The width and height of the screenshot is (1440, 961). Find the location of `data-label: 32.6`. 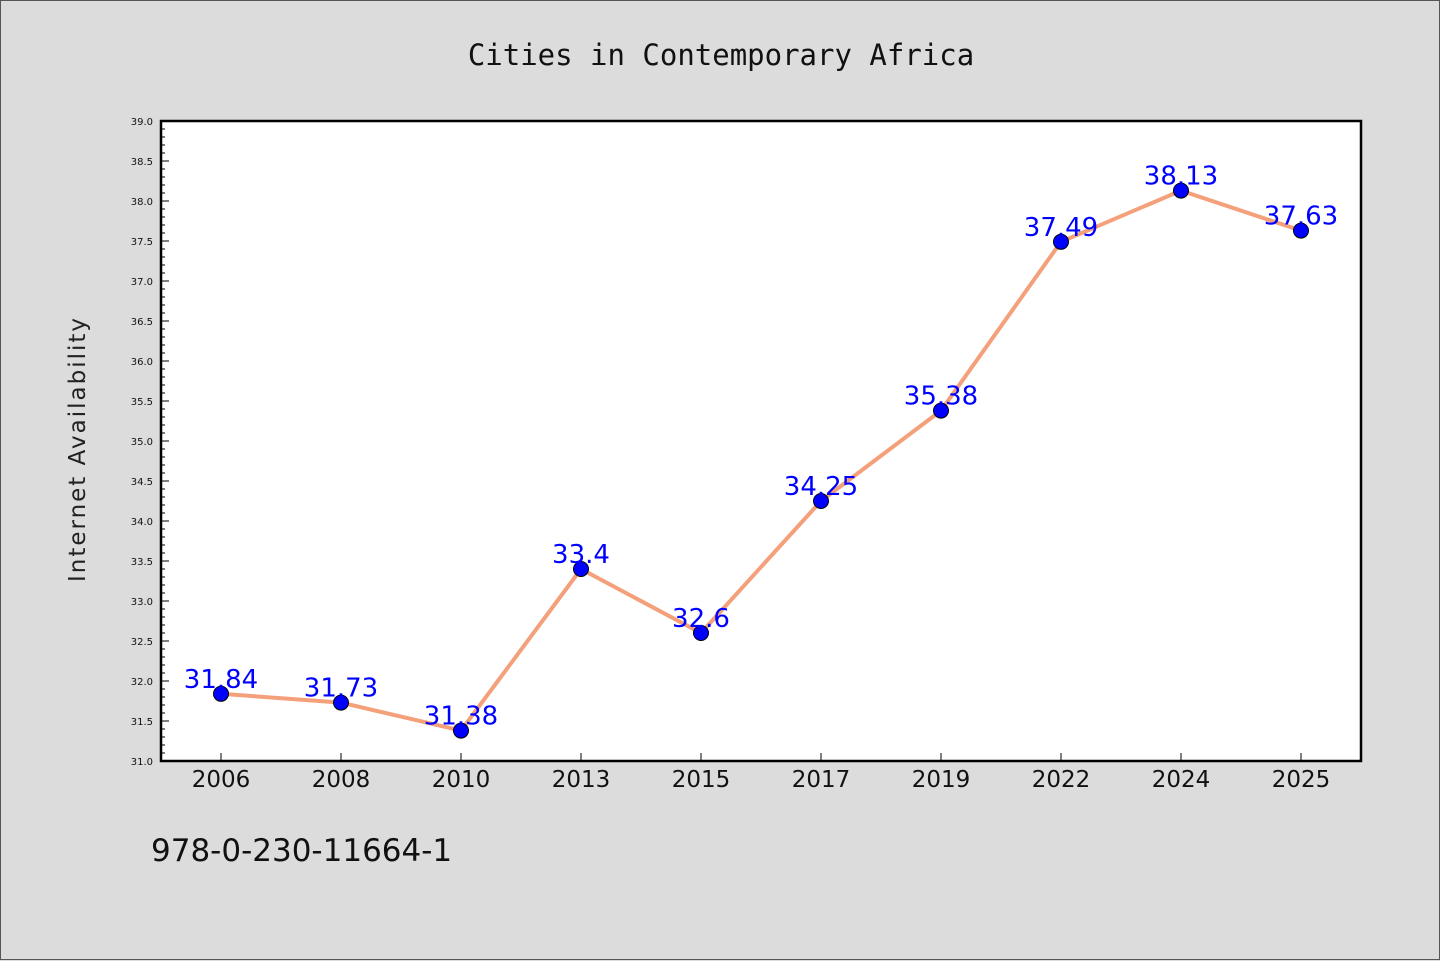

data-label: 32.6 is located at coordinates (701, 619).